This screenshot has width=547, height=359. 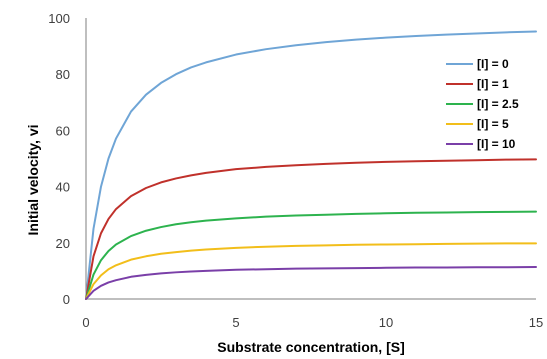 I want to click on legend-label-1: [I] = 1, so click(x=493, y=84).